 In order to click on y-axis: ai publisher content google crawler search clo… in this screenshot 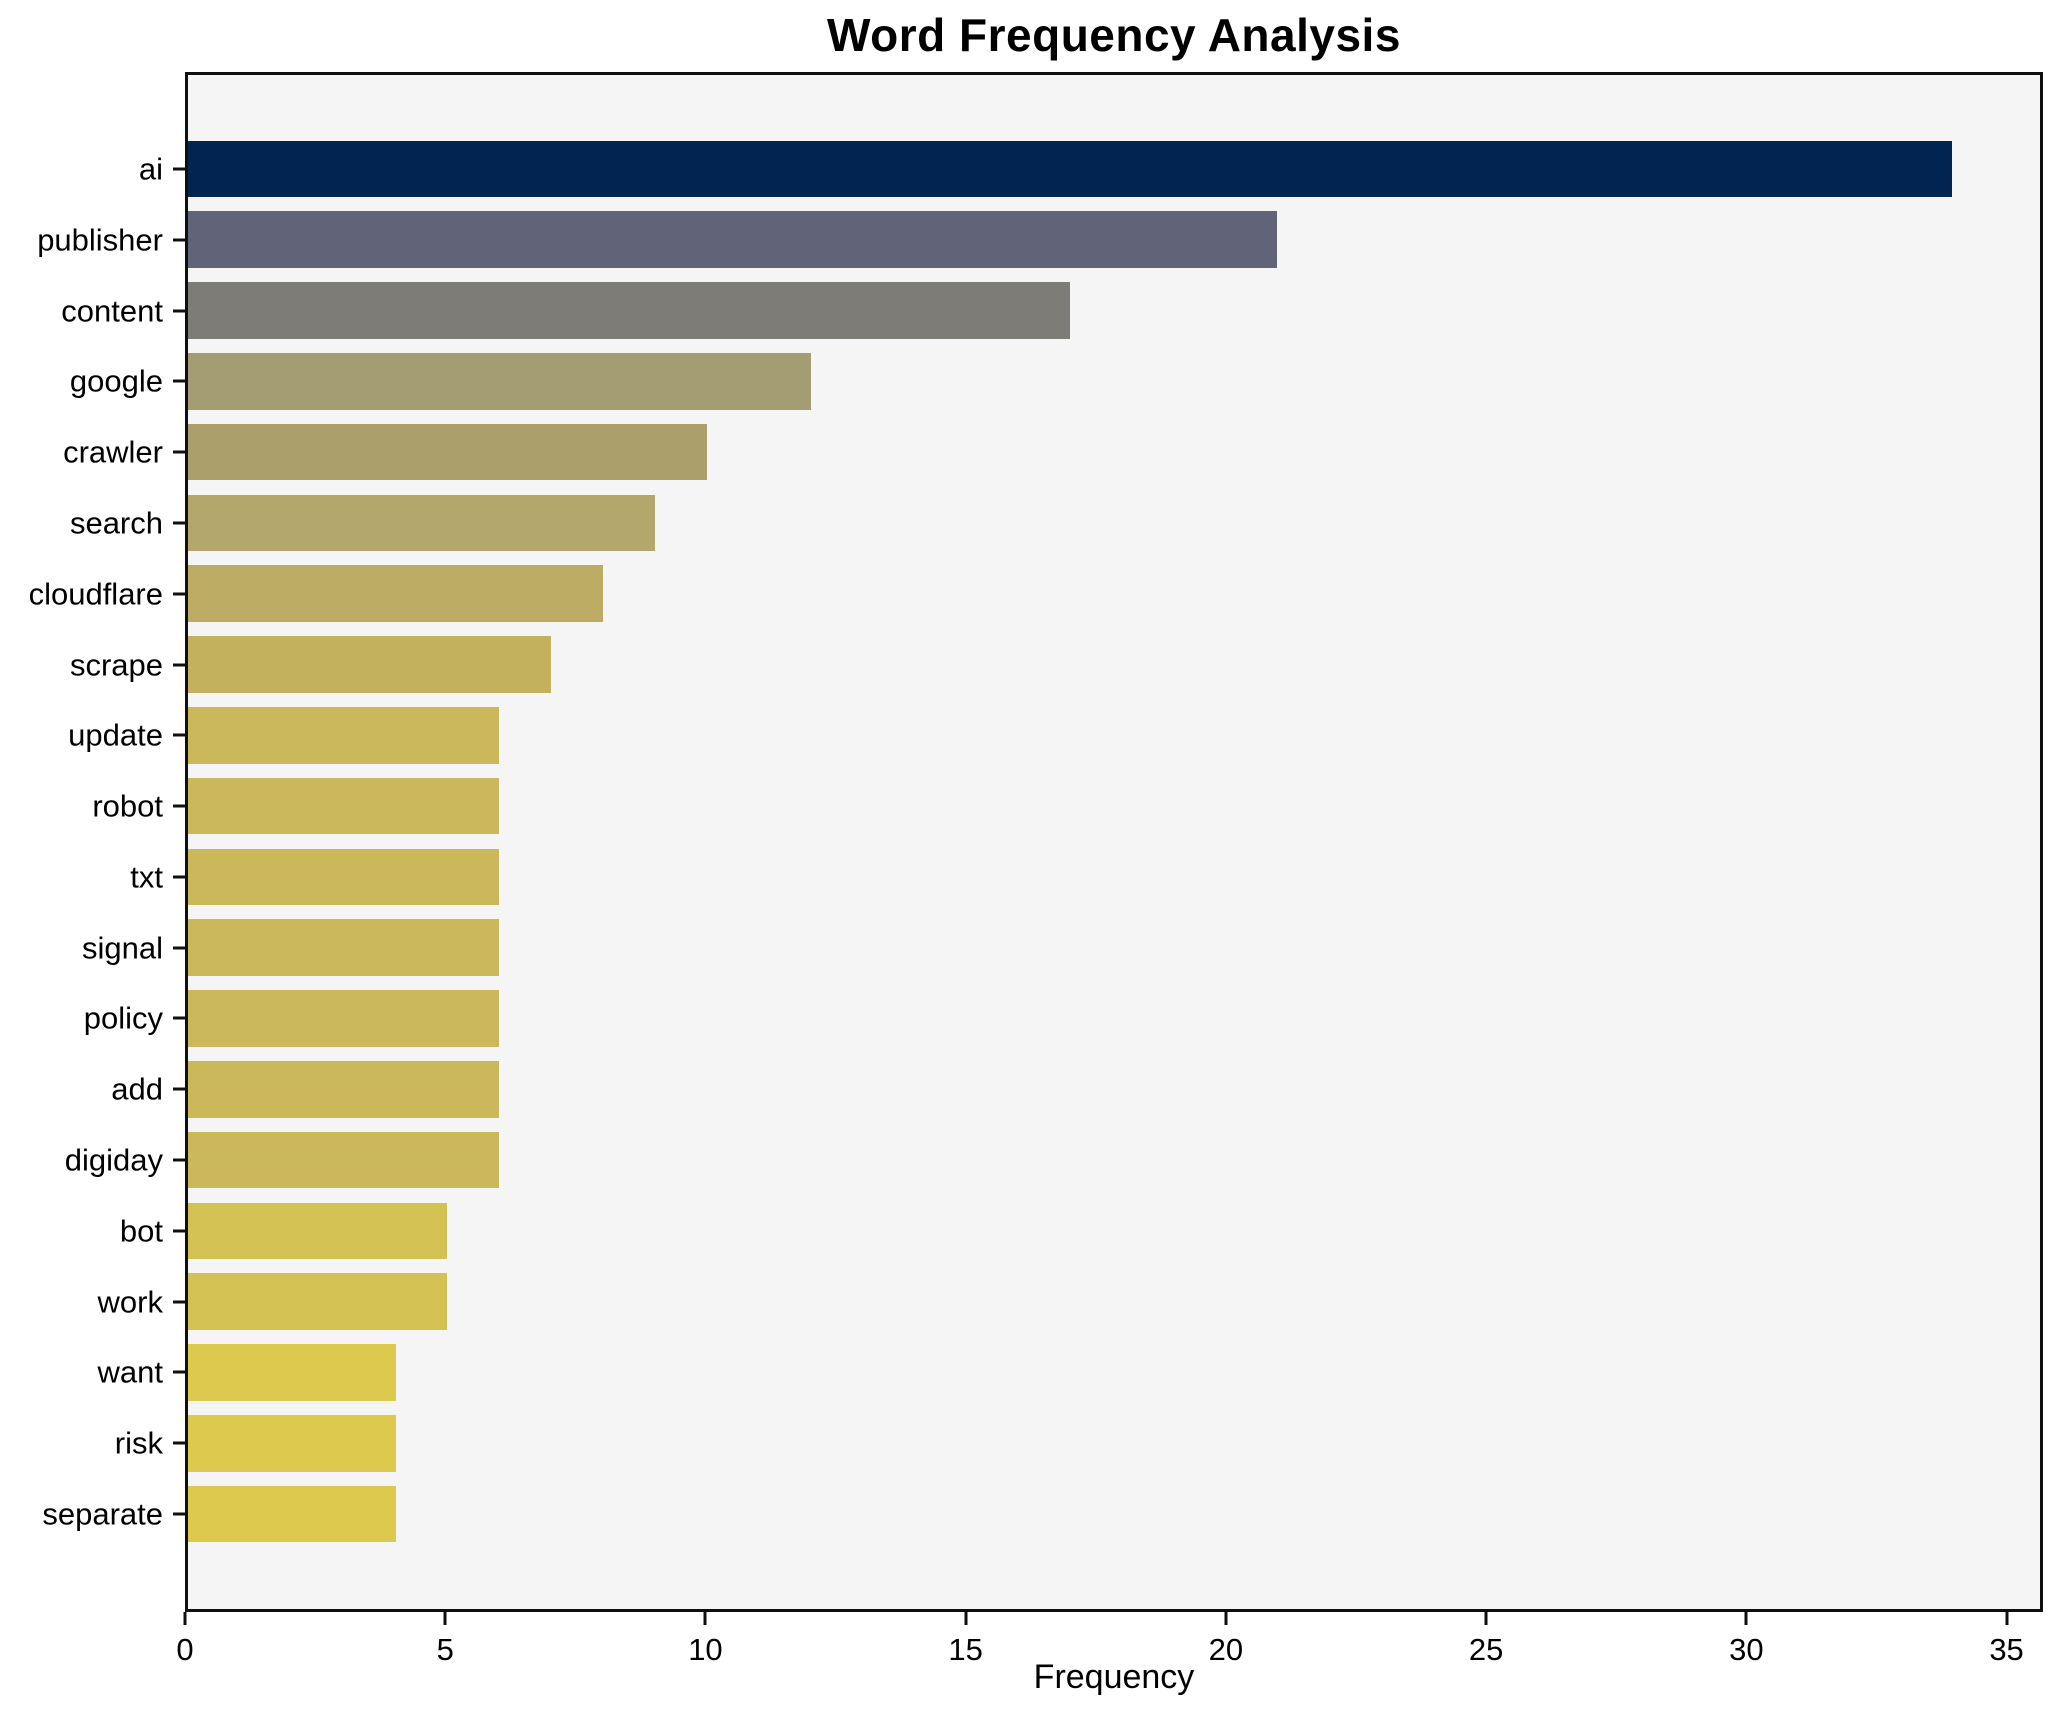, I will do `click(92, 842)`.